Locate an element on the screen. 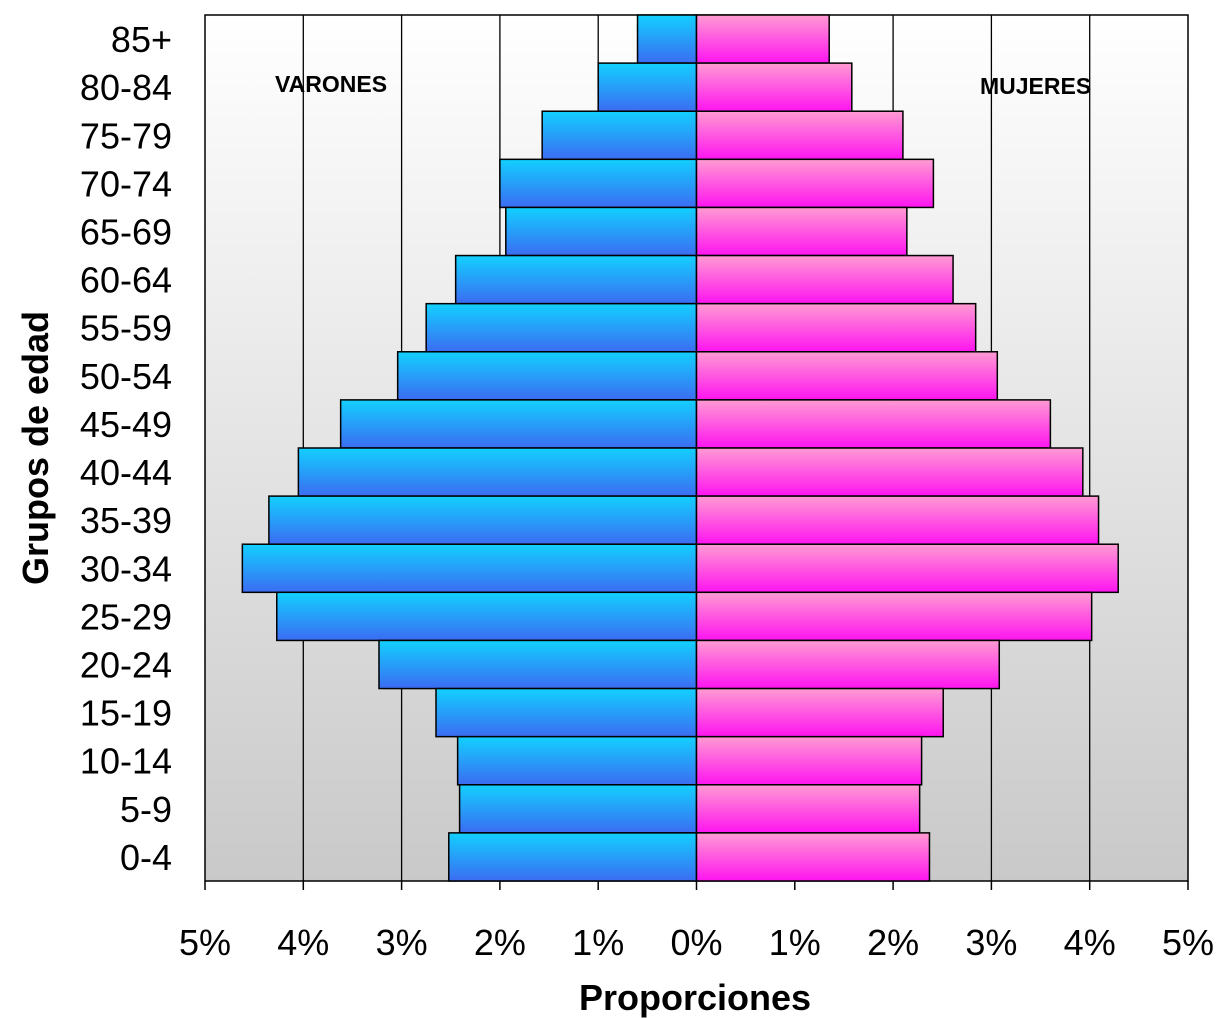 This screenshot has height=1018, width=1218. y-tick-label: 60-64 is located at coordinates (126, 280).